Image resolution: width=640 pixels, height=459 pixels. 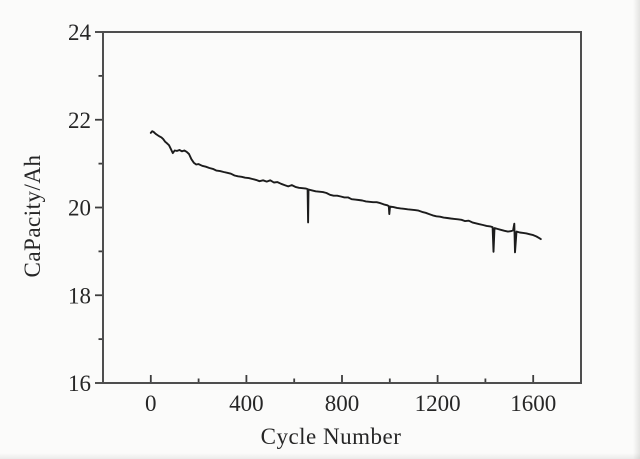 What do you see at coordinates (79, 120) in the screenshot?
I see `y-tick-label: 22` at bounding box center [79, 120].